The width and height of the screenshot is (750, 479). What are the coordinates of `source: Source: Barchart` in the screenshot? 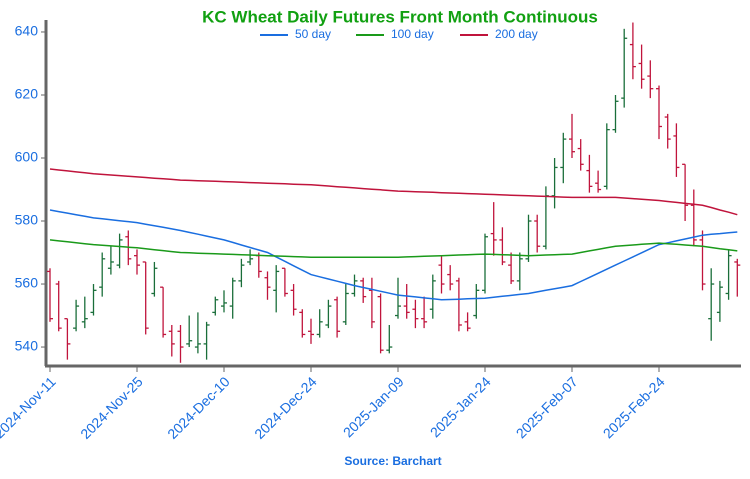 It's located at (392, 461).